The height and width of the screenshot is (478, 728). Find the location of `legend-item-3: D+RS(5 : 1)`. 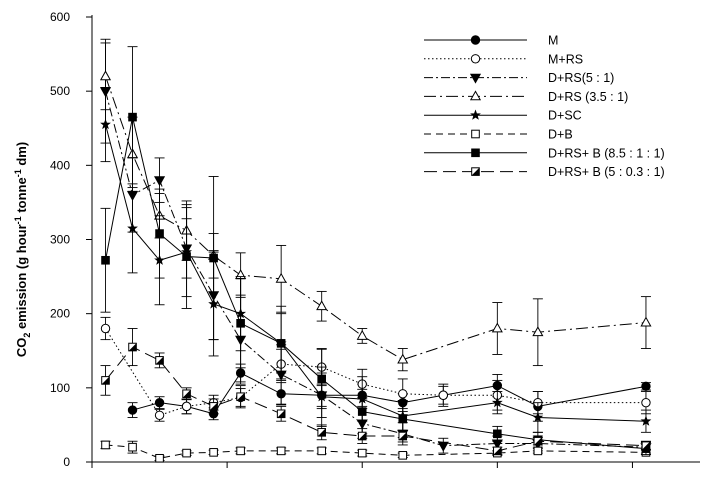

legend-item-3: D+RS(5 : 1) is located at coordinates (519, 78).